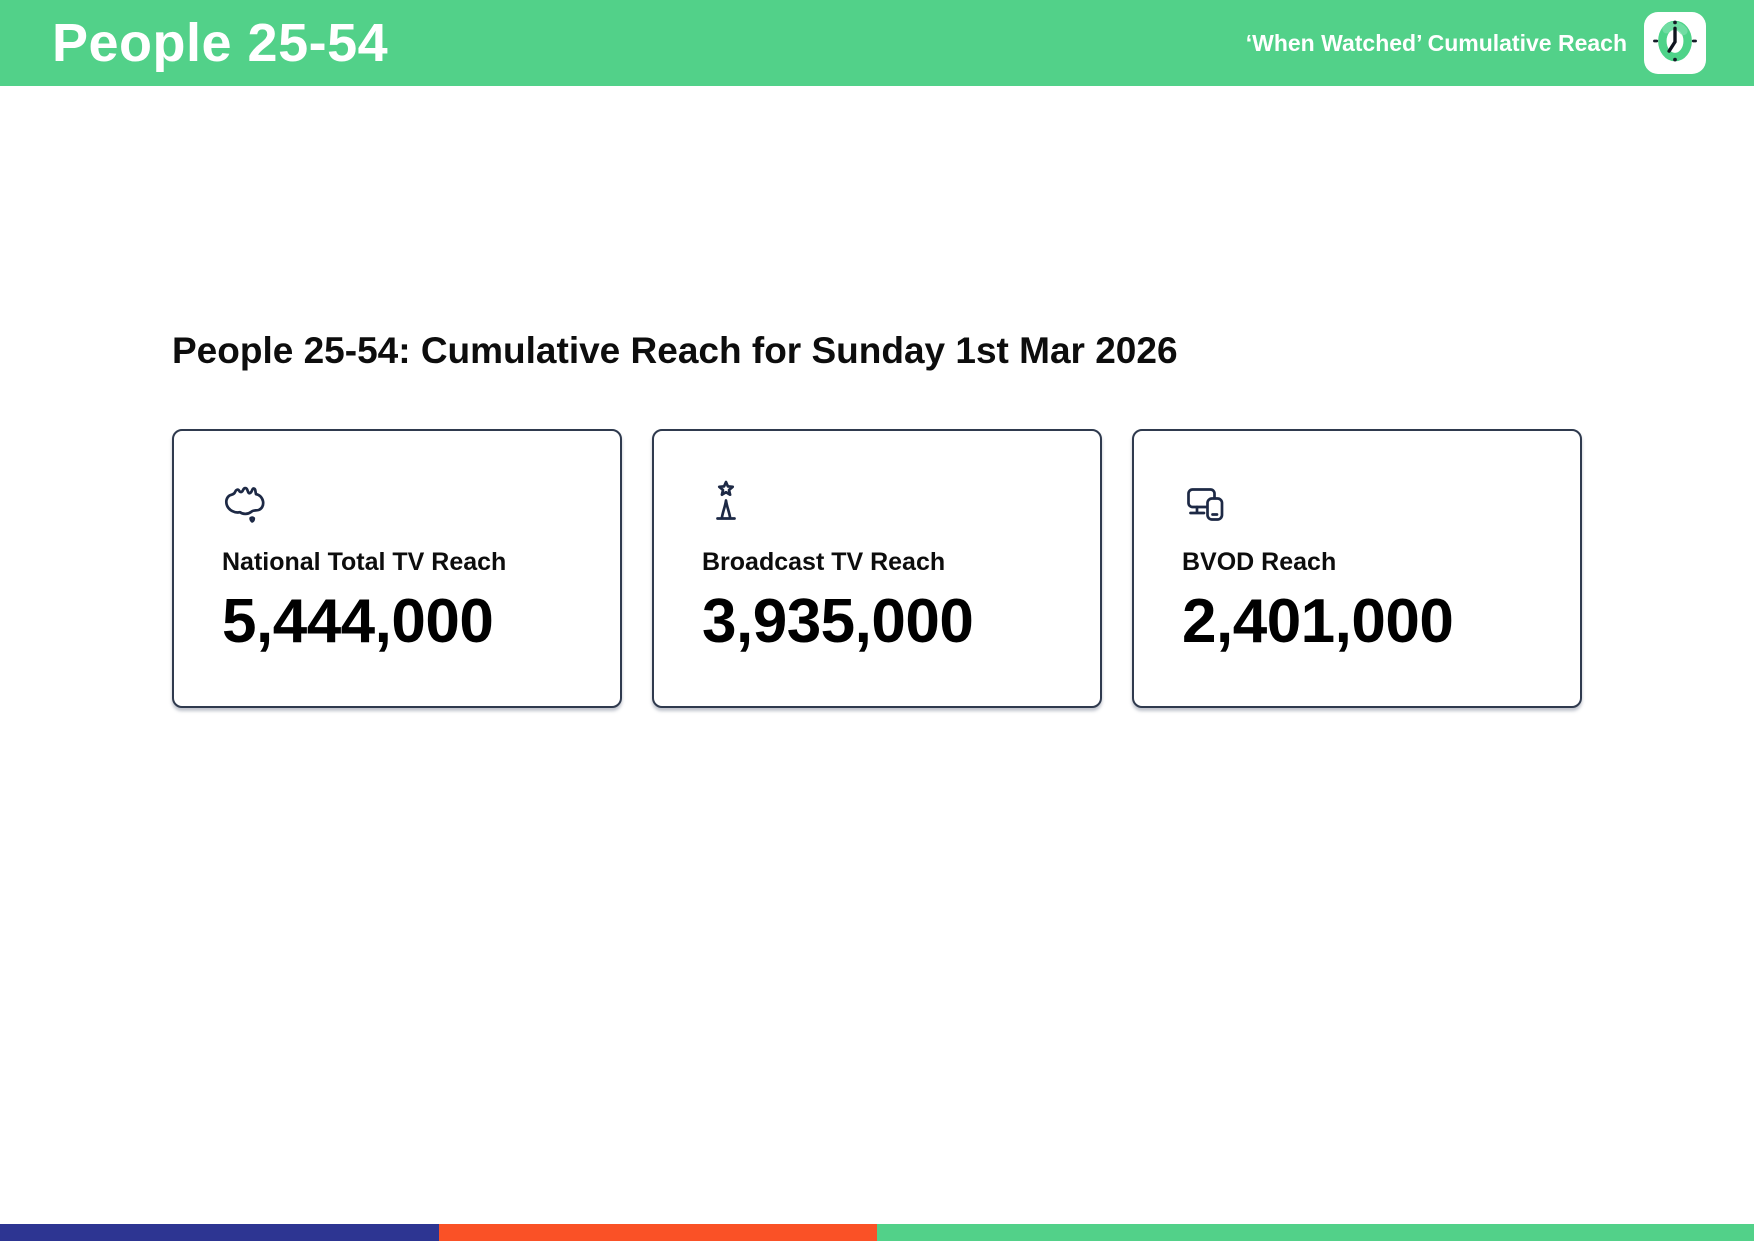 This screenshot has height=1241, width=1754. What do you see at coordinates (220, 43) in the screenshot?
I see `app-title: People 25-54` at bounding box center [220, 43].